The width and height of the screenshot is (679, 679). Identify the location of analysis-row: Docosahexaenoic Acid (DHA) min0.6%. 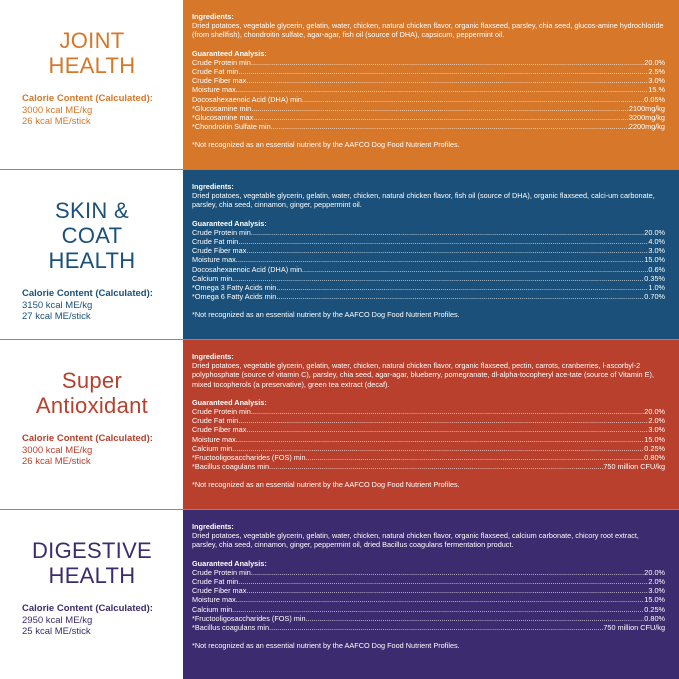
(428, 269).